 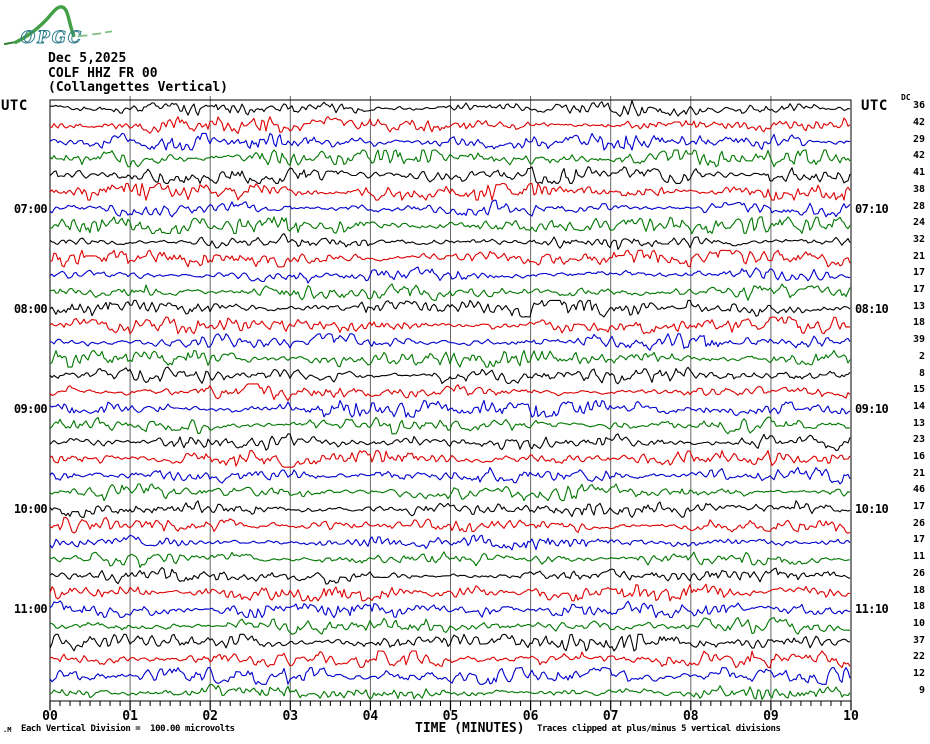 I want to click on trace-10:30, so click(x=450, y=559).